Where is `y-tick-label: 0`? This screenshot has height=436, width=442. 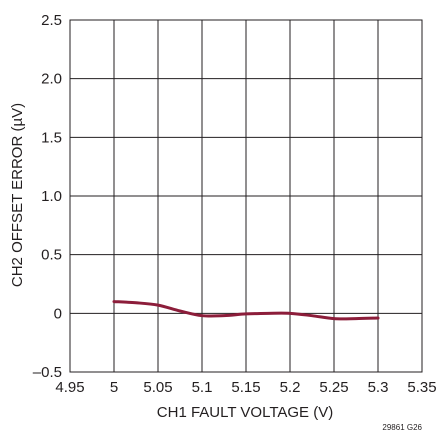 y-tick-label: 0 is located at coordinates (58, 313).